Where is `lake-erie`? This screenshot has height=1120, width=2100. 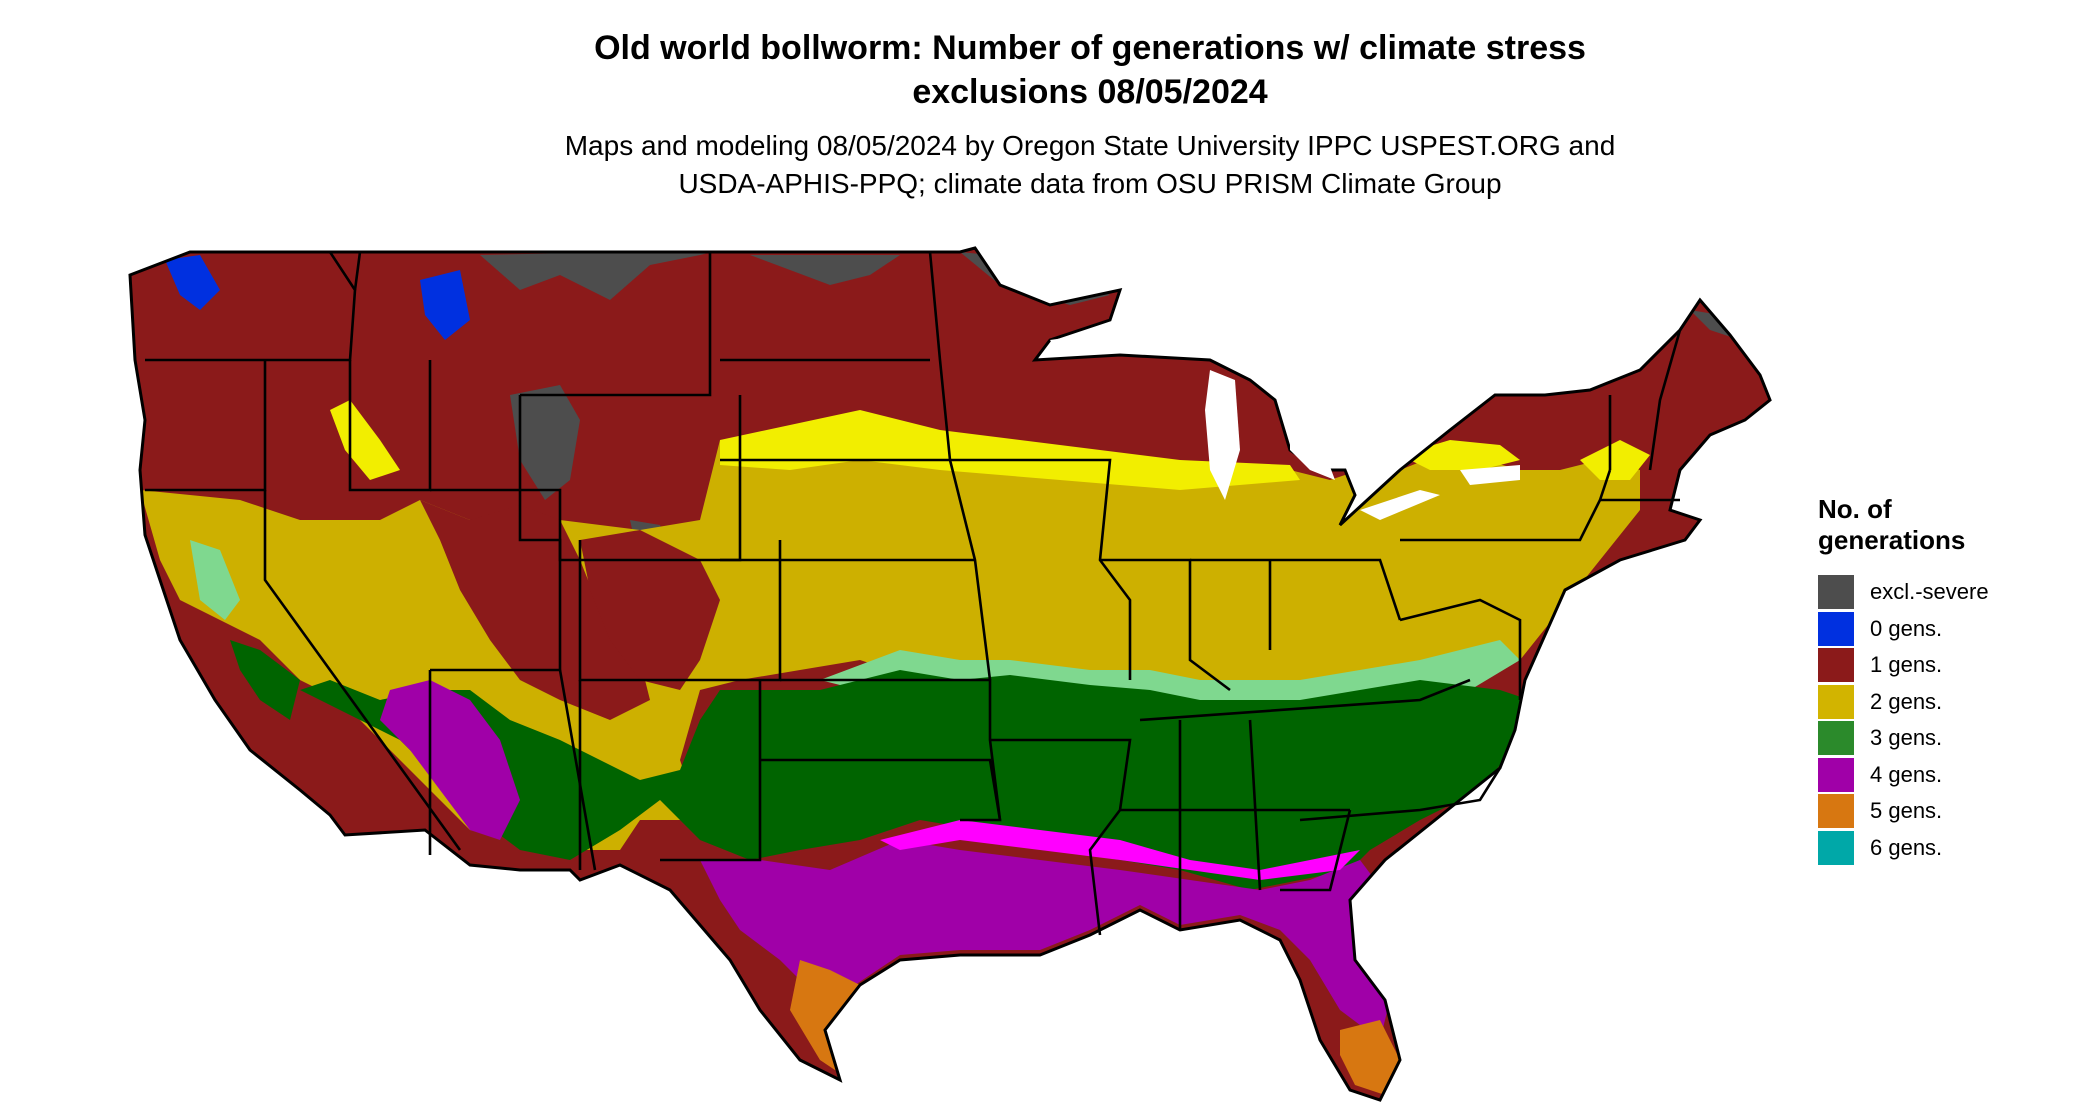
lake-erie is located at coordinates (1400, 505).